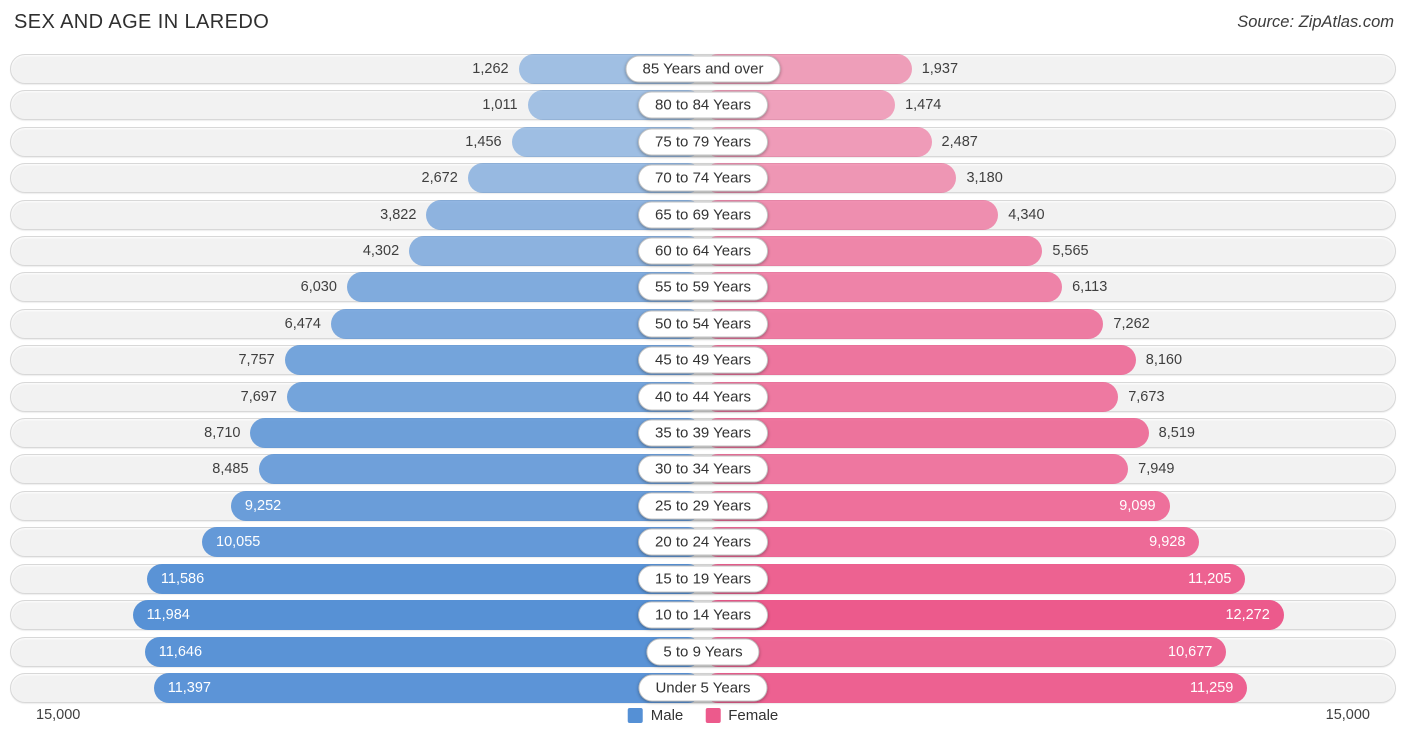  I want to click on age-group-row: 11,646 10,677 5 to 9 Years, so click(703, 651).